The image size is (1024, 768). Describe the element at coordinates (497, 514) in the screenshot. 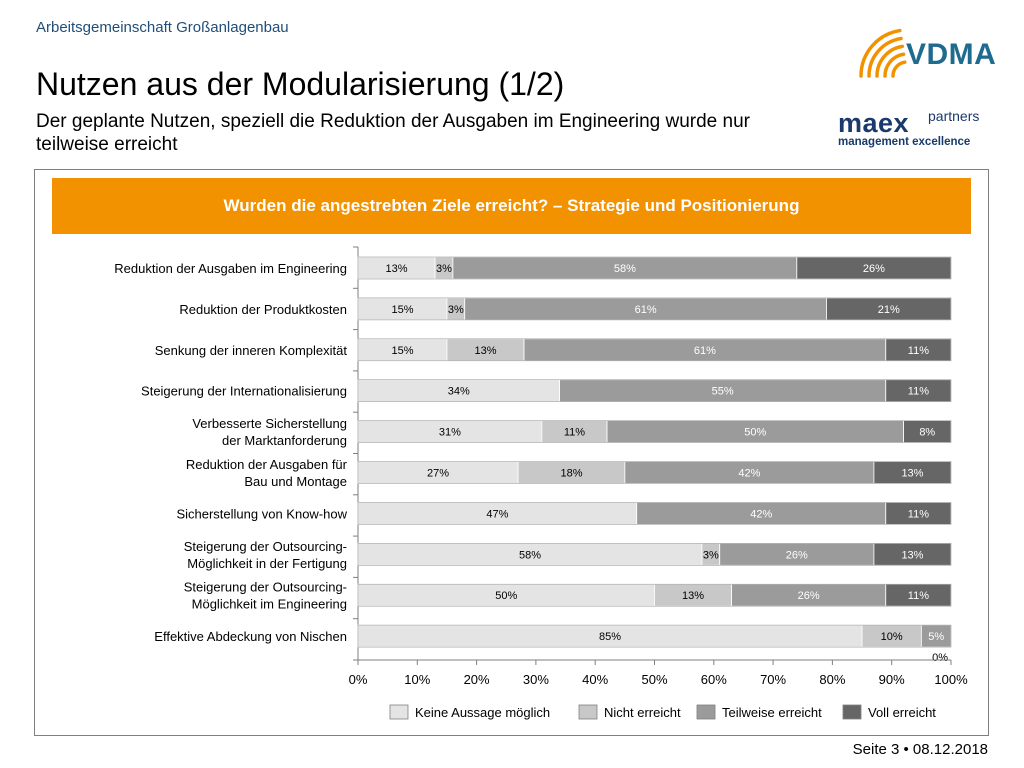

I see `bar-value-label: 47%` at that location.